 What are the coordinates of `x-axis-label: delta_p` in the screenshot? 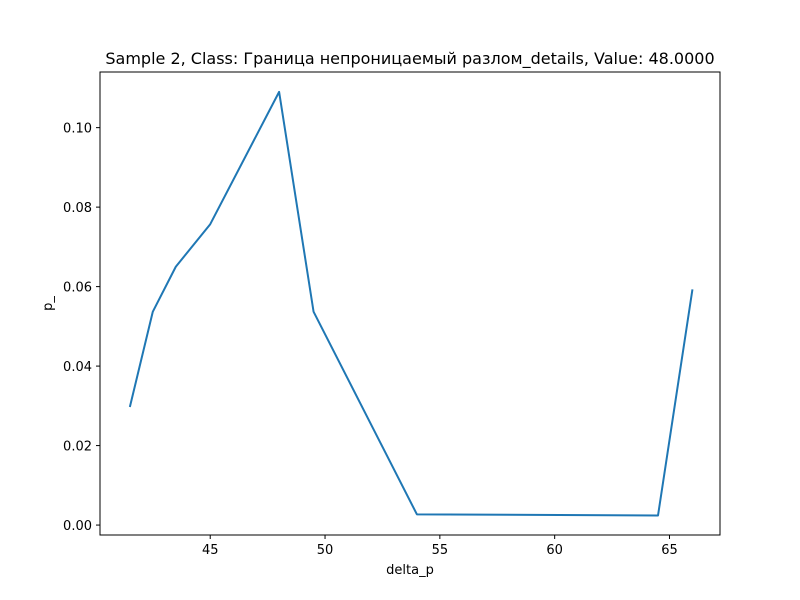 It's located at (410, 570).